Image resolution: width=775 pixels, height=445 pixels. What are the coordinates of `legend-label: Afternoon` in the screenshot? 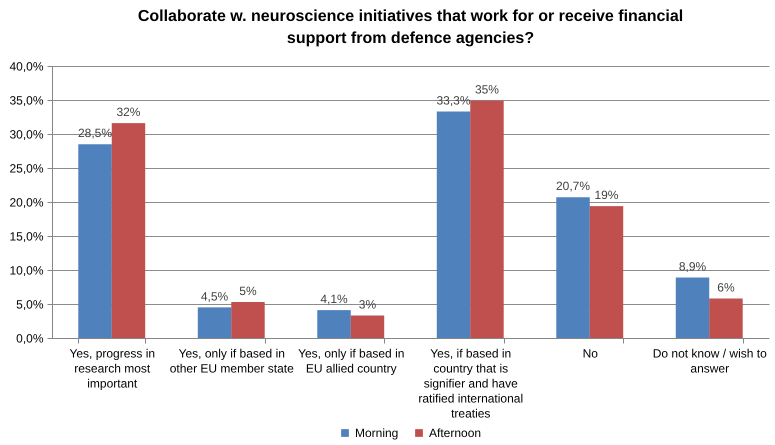 It's located at (455, 433).